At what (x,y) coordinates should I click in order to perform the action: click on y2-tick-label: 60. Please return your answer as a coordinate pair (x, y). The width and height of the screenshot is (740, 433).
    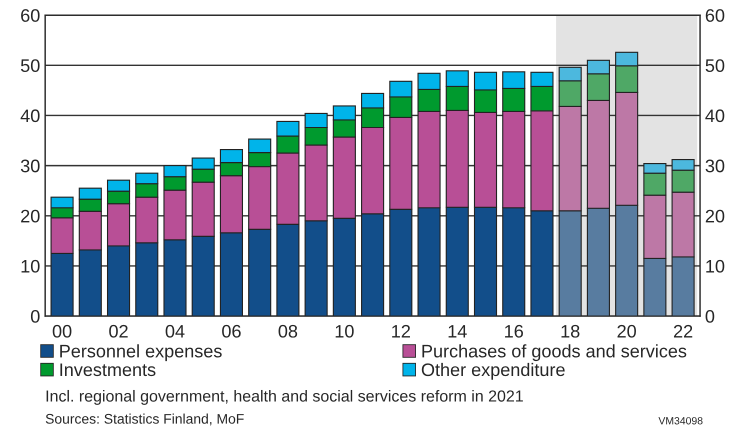
    Looking at the image, I should click on (715, 15).